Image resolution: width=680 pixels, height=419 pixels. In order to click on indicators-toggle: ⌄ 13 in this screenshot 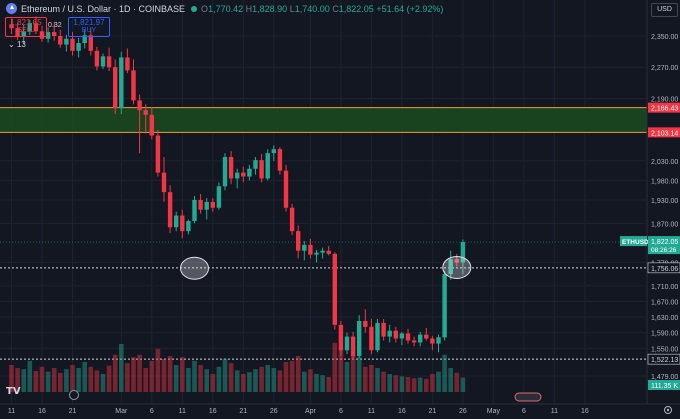, I will do `click(17, 44)`.